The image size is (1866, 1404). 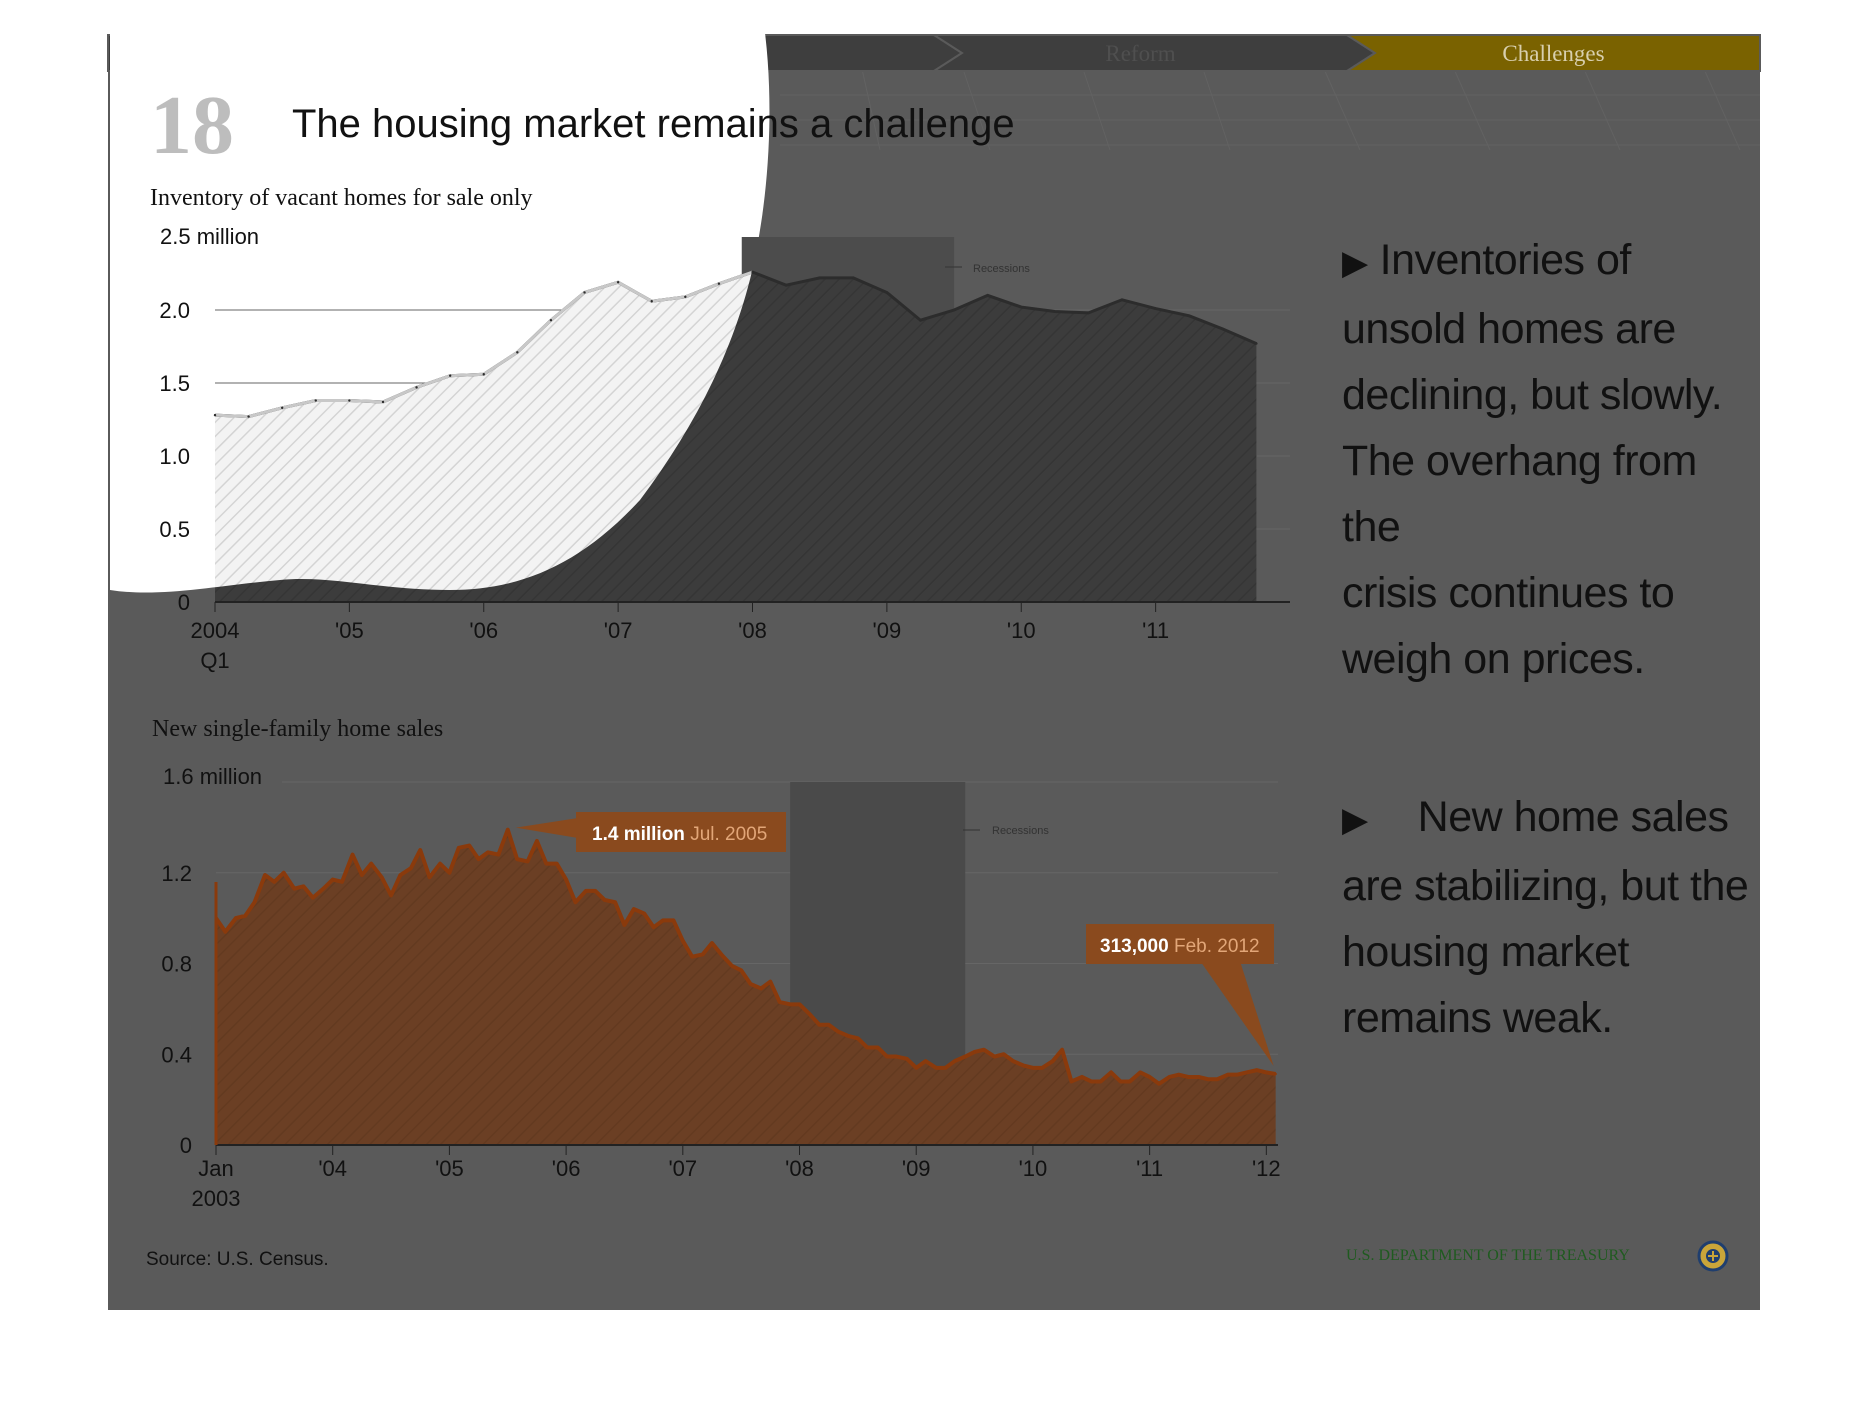 I want to click on source-note: Source: U.S. Census., so click(x=237, y=1259).